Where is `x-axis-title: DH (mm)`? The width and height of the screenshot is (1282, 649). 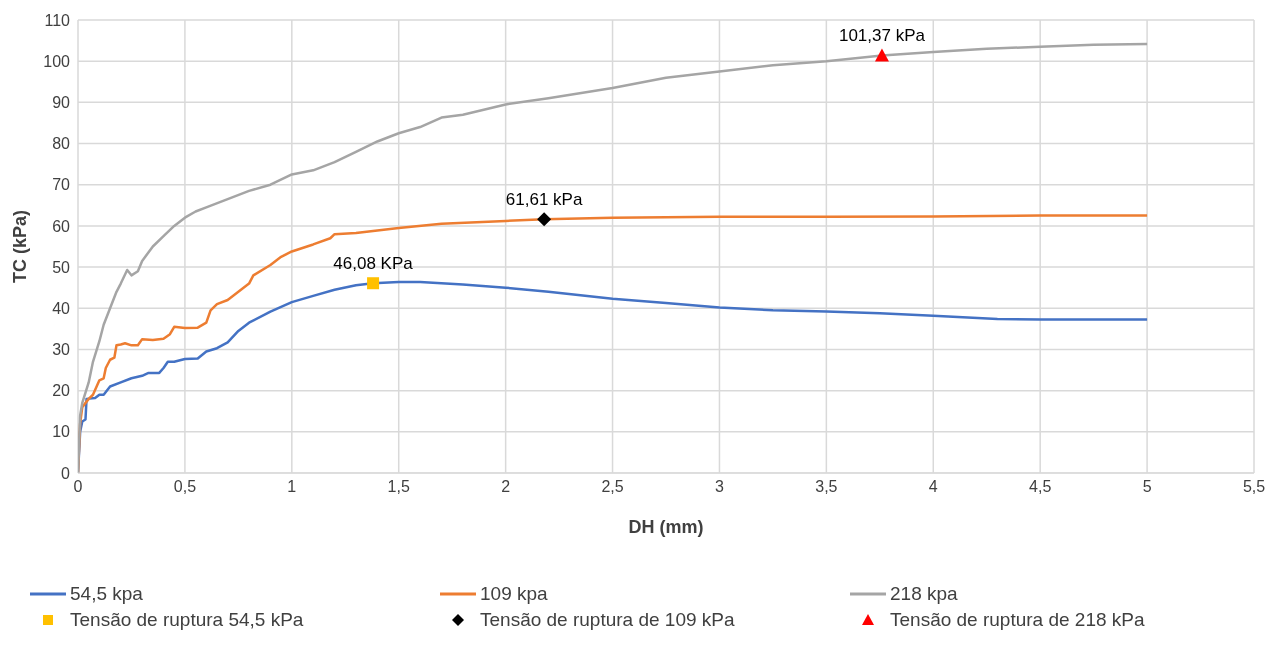 x-axis-title: DH (mm) is located at coordinates (666, 527).